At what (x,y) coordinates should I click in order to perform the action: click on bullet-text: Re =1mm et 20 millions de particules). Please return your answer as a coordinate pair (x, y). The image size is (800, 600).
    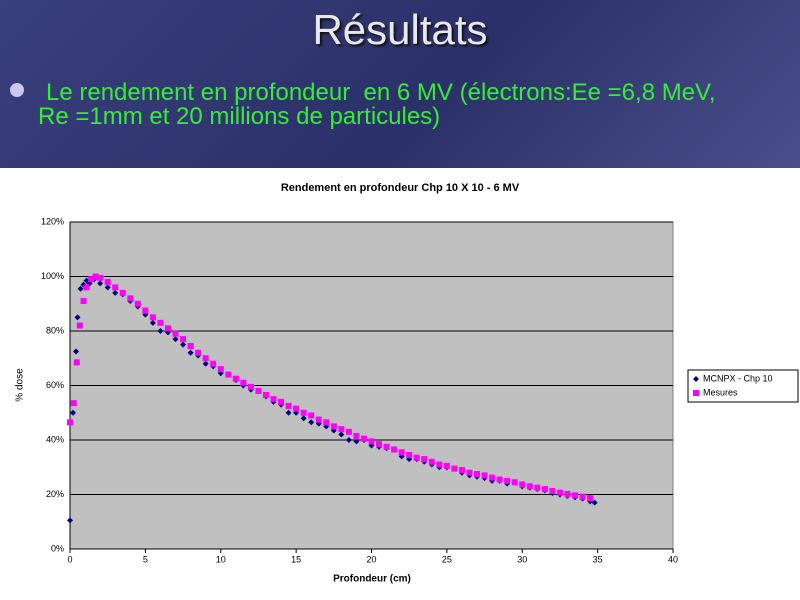
    Looking at the image, I should click on (239, 116).